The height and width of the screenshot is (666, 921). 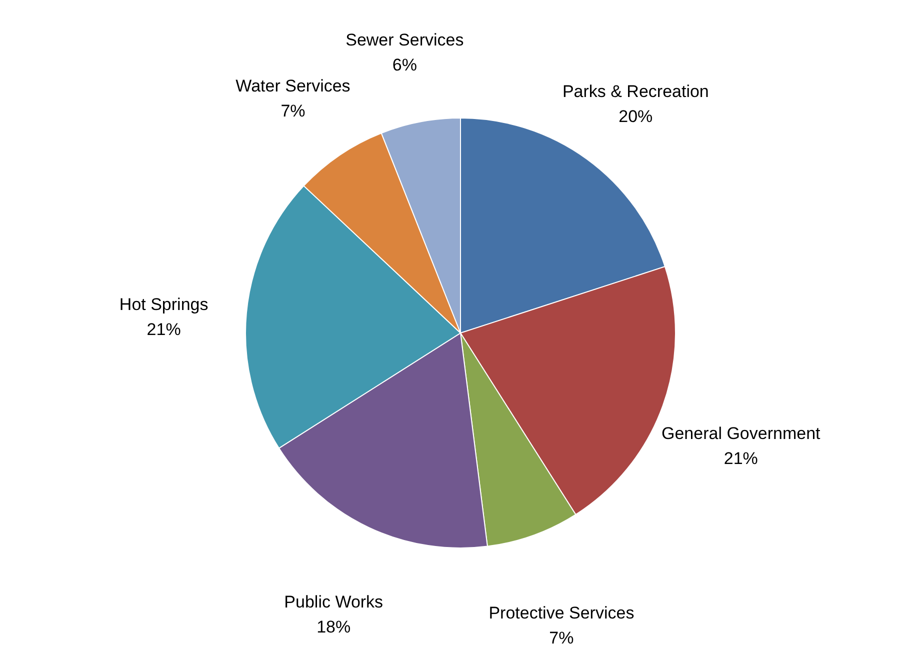 I want to click on data-label: 18%, so click(x=333, y=627).